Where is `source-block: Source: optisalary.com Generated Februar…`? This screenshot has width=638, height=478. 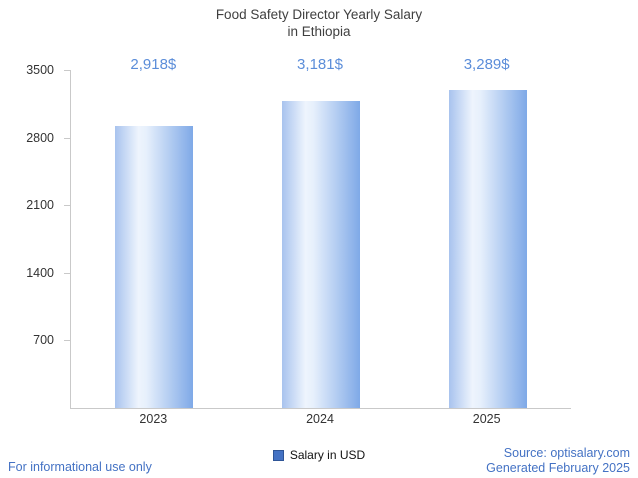
source-block: Source: optisalary.com Generated Februar… is located at coordinates (558, 461).